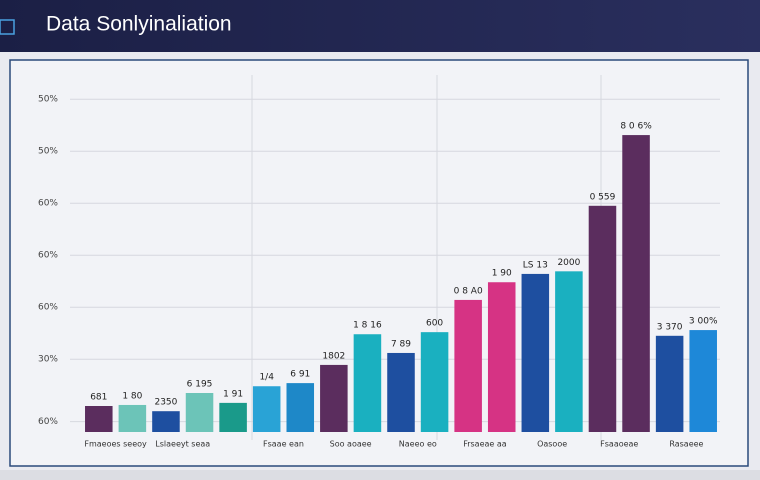 The width and height of the screenshot is (760, 480). What do you see at coordinates (619, 444) in the screenshot?
I see `x-tick-label: Fsaaoeae` at bounding box center [619, 444].